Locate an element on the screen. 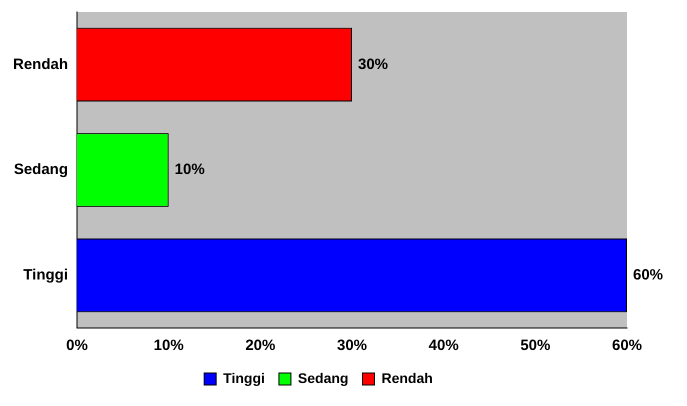 This screenshot has width=687, height=406. legend-label: Tinggi is located at coordinates (244, 378).